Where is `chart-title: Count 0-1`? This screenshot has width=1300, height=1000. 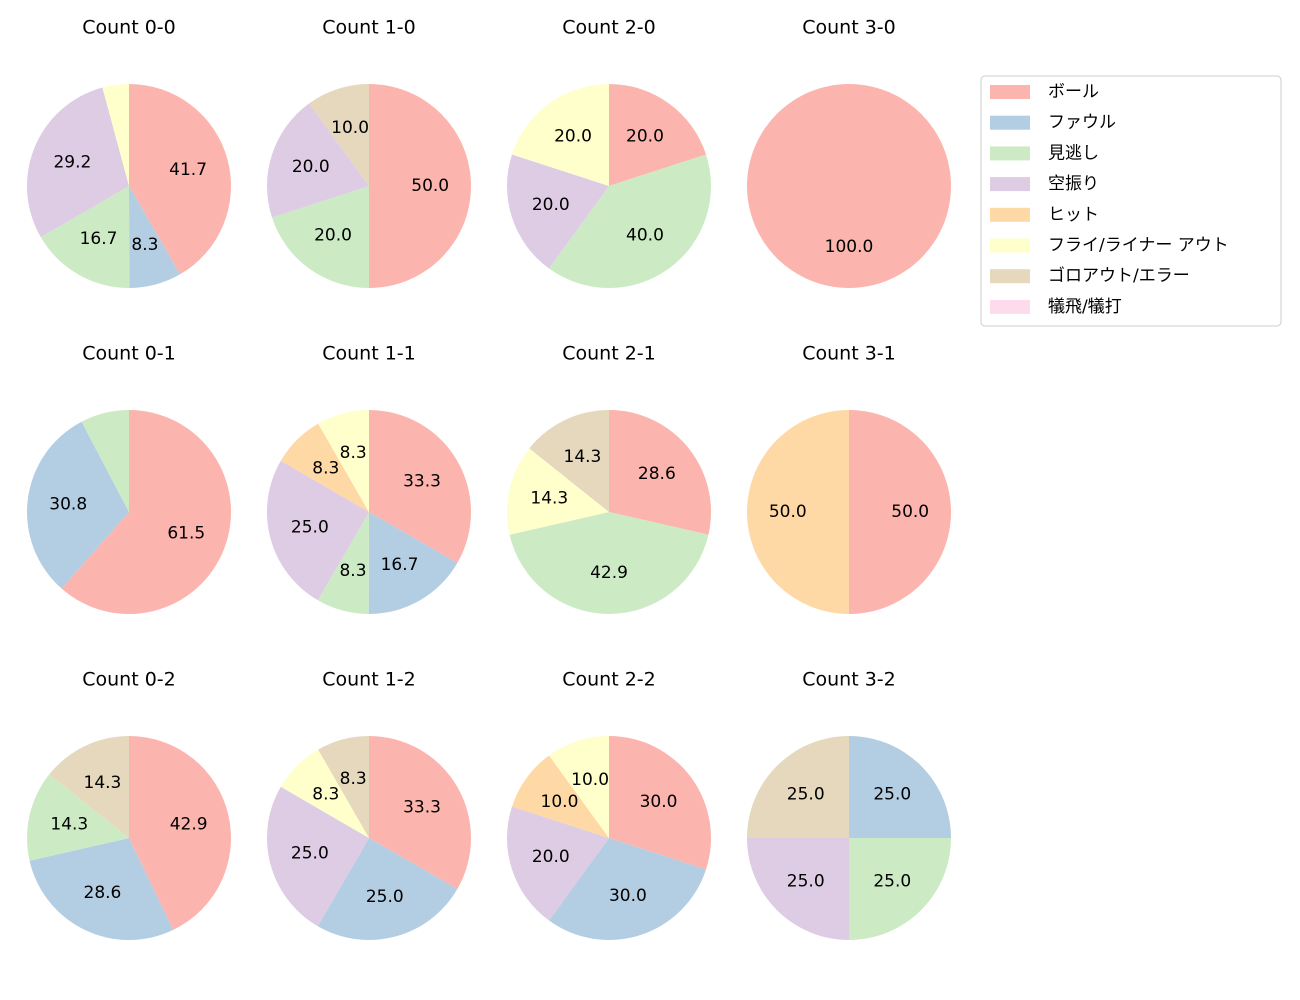
chart-title: Count 0-1 is located at coordinates (129, 354).